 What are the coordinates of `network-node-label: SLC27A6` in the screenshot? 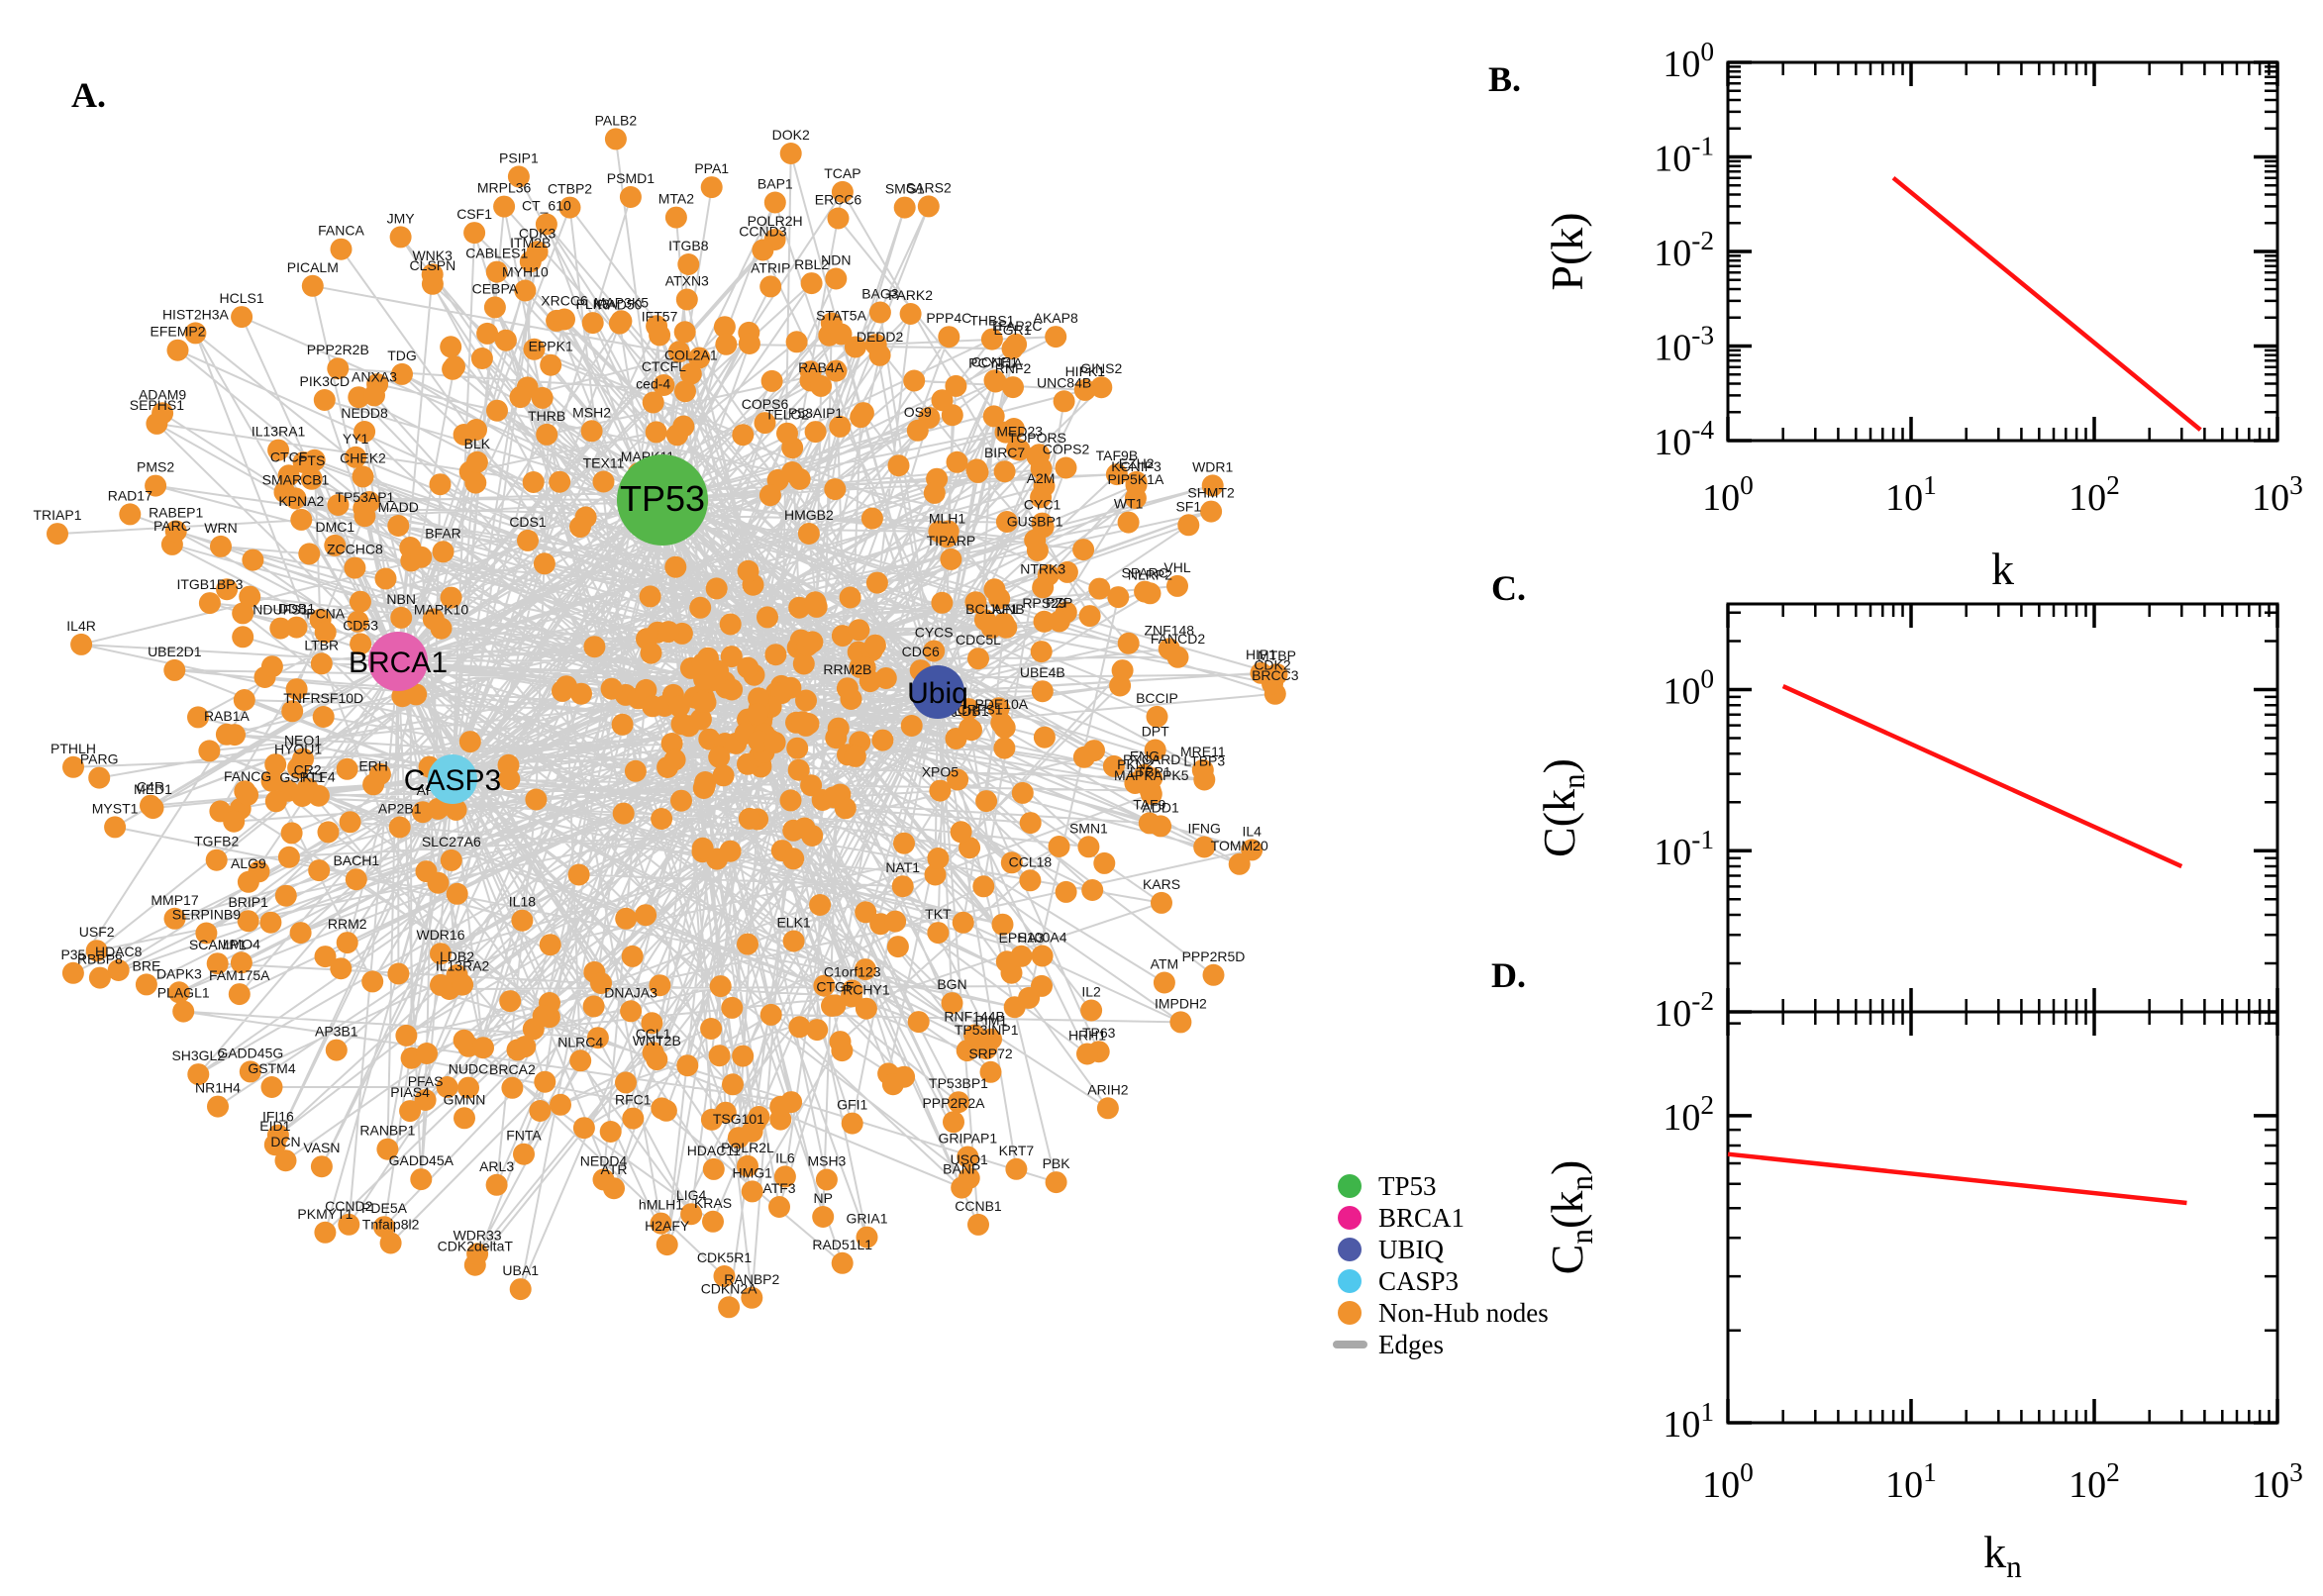 It's located at (451, 841).